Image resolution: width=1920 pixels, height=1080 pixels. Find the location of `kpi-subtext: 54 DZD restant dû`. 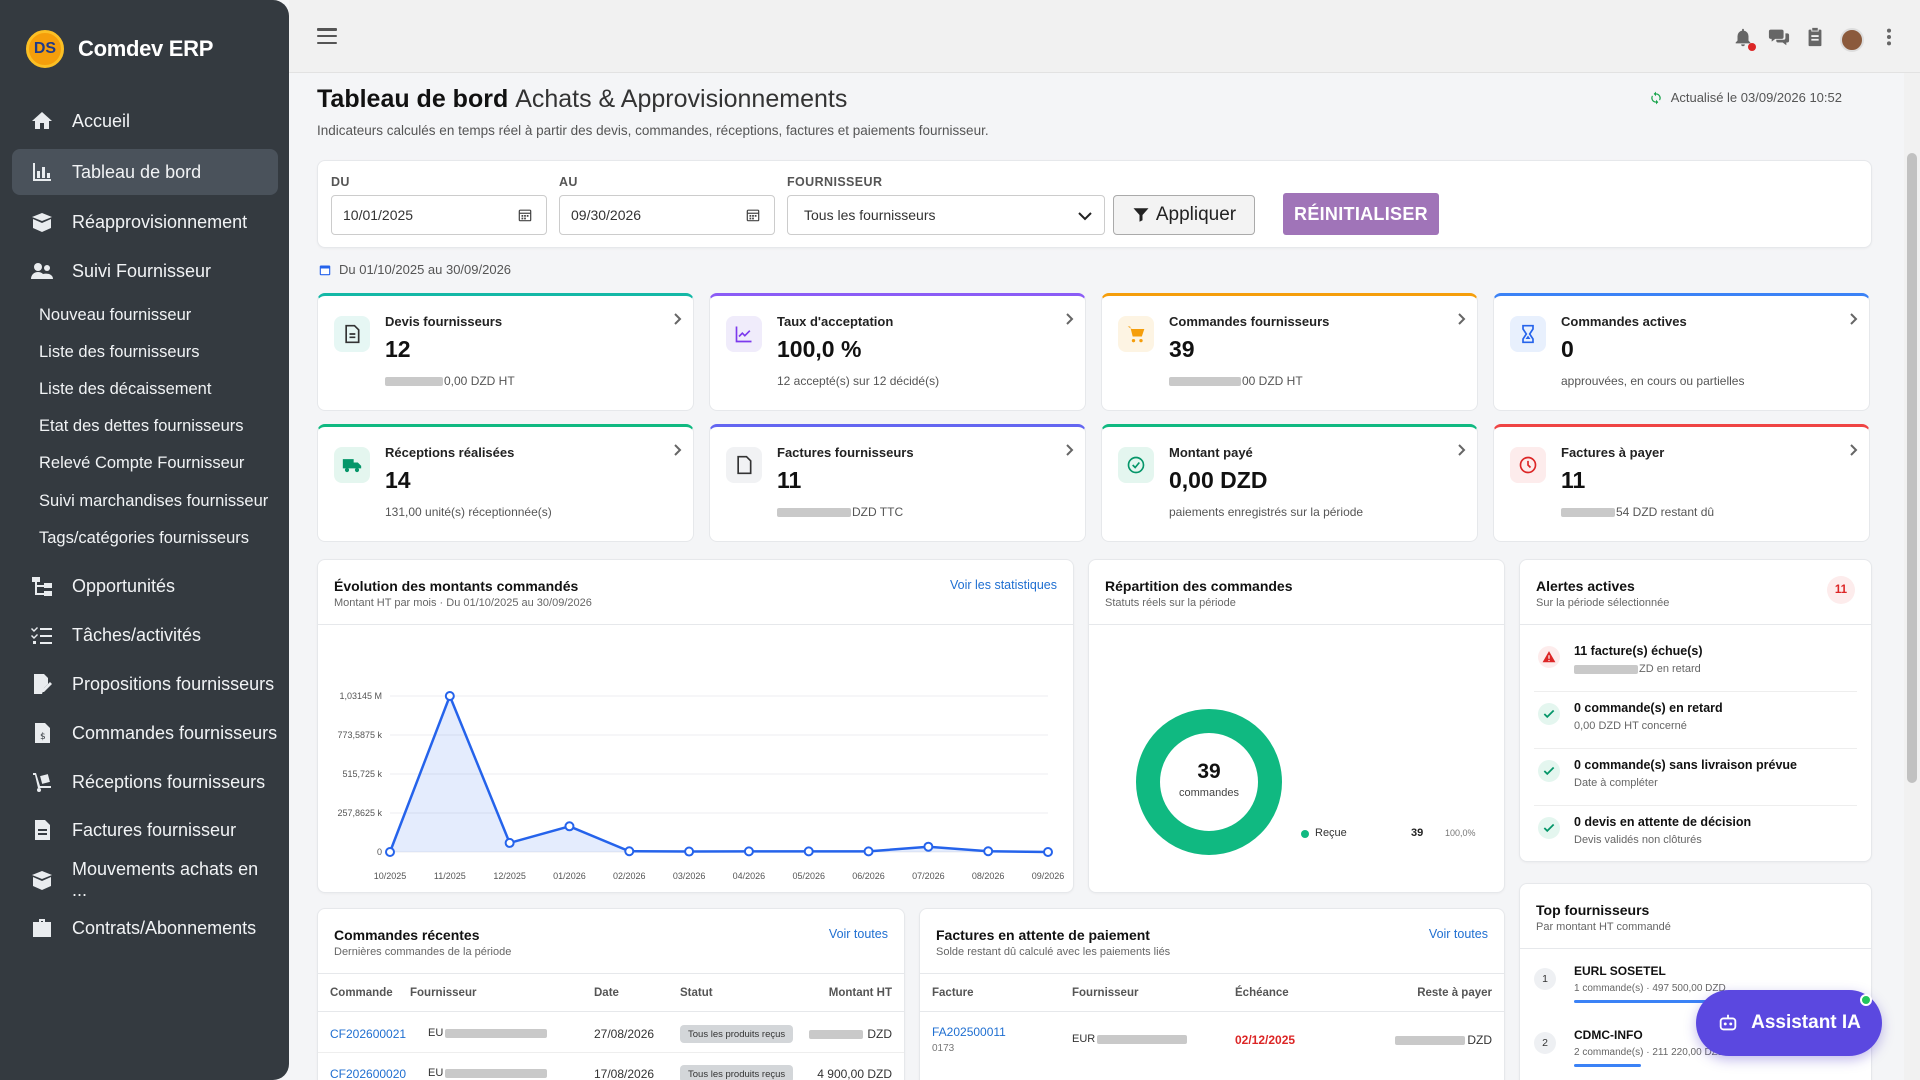

kpi-subtext: 54 DZD restant dû is located at coordinates (1637, 512).